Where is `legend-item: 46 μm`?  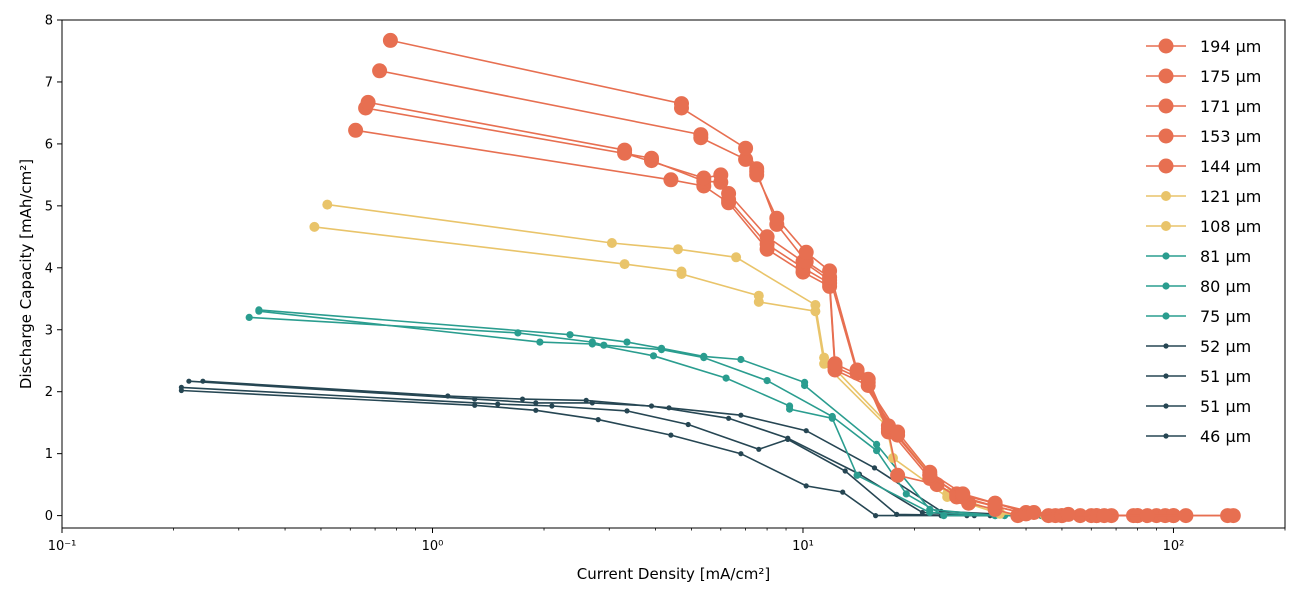 legend-item: 46 μm is located at coordinates (1198, 436).